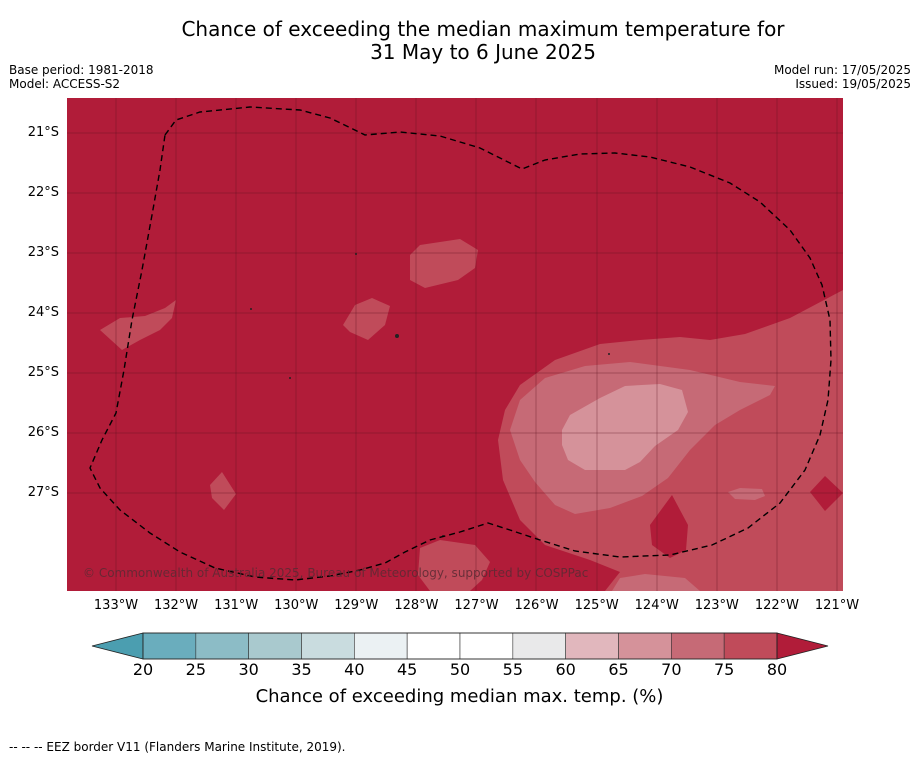  What do you see at coordinates (356, 605) in the screenshot?
I see `longitude-tick-label: 129°W` at bounding box center [356, 605].